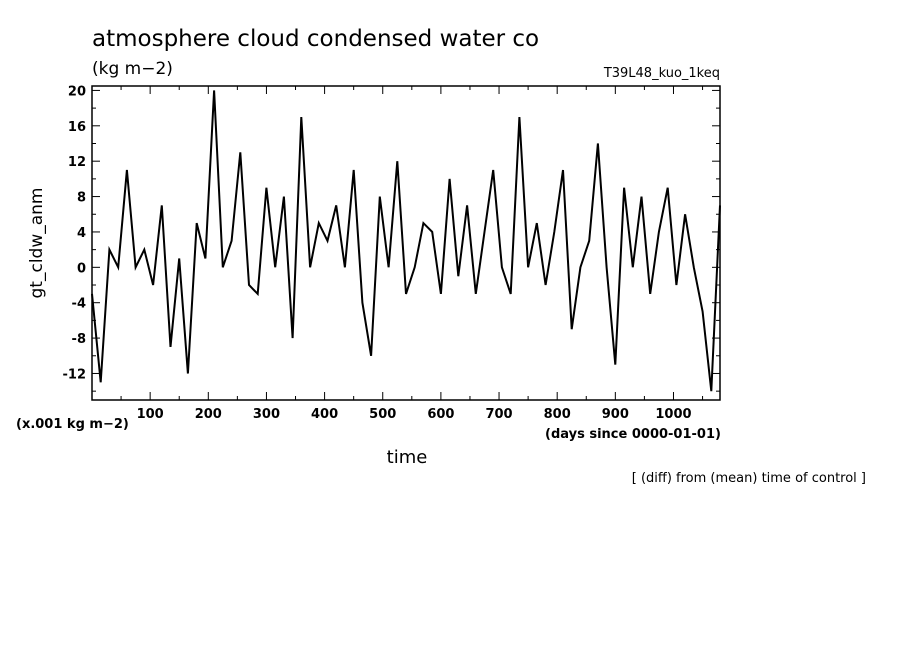 Image resolution: width=904 pixels, height=654 pixels. Describe the element at coordinates (673, 414) in the screenshot. I see `x-tick-label: 1000` at that location.